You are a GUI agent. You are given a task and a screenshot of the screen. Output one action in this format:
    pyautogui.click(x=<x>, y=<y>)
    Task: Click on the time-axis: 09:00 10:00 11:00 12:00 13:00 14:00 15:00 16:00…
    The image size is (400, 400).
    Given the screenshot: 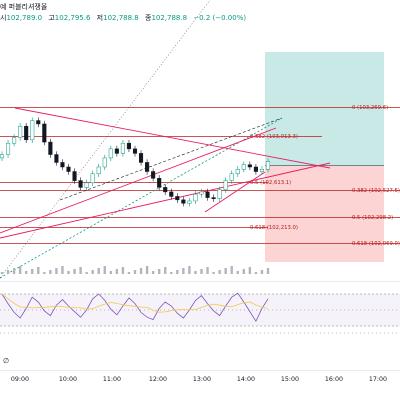 What is the action you would take?
    pyautogui.click(x=200, y=377)
    